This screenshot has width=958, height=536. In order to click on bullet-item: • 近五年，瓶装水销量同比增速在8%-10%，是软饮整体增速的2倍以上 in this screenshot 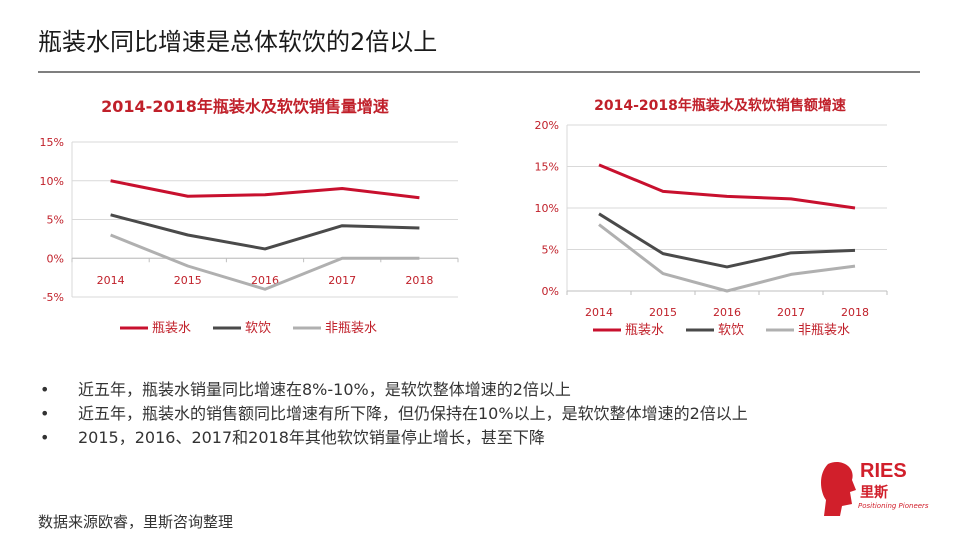, I will do `click(430, 390)`.